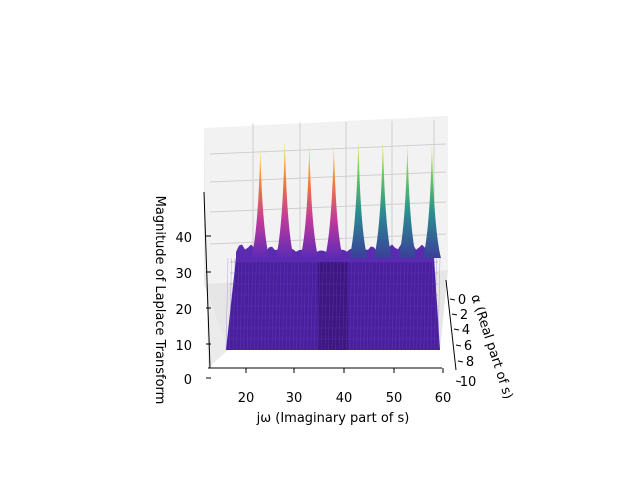 The height and width of the screenshot is (480, 640). I want to click on z-axis-label: Magnitude of Laplace Transform, so click(159, 300).